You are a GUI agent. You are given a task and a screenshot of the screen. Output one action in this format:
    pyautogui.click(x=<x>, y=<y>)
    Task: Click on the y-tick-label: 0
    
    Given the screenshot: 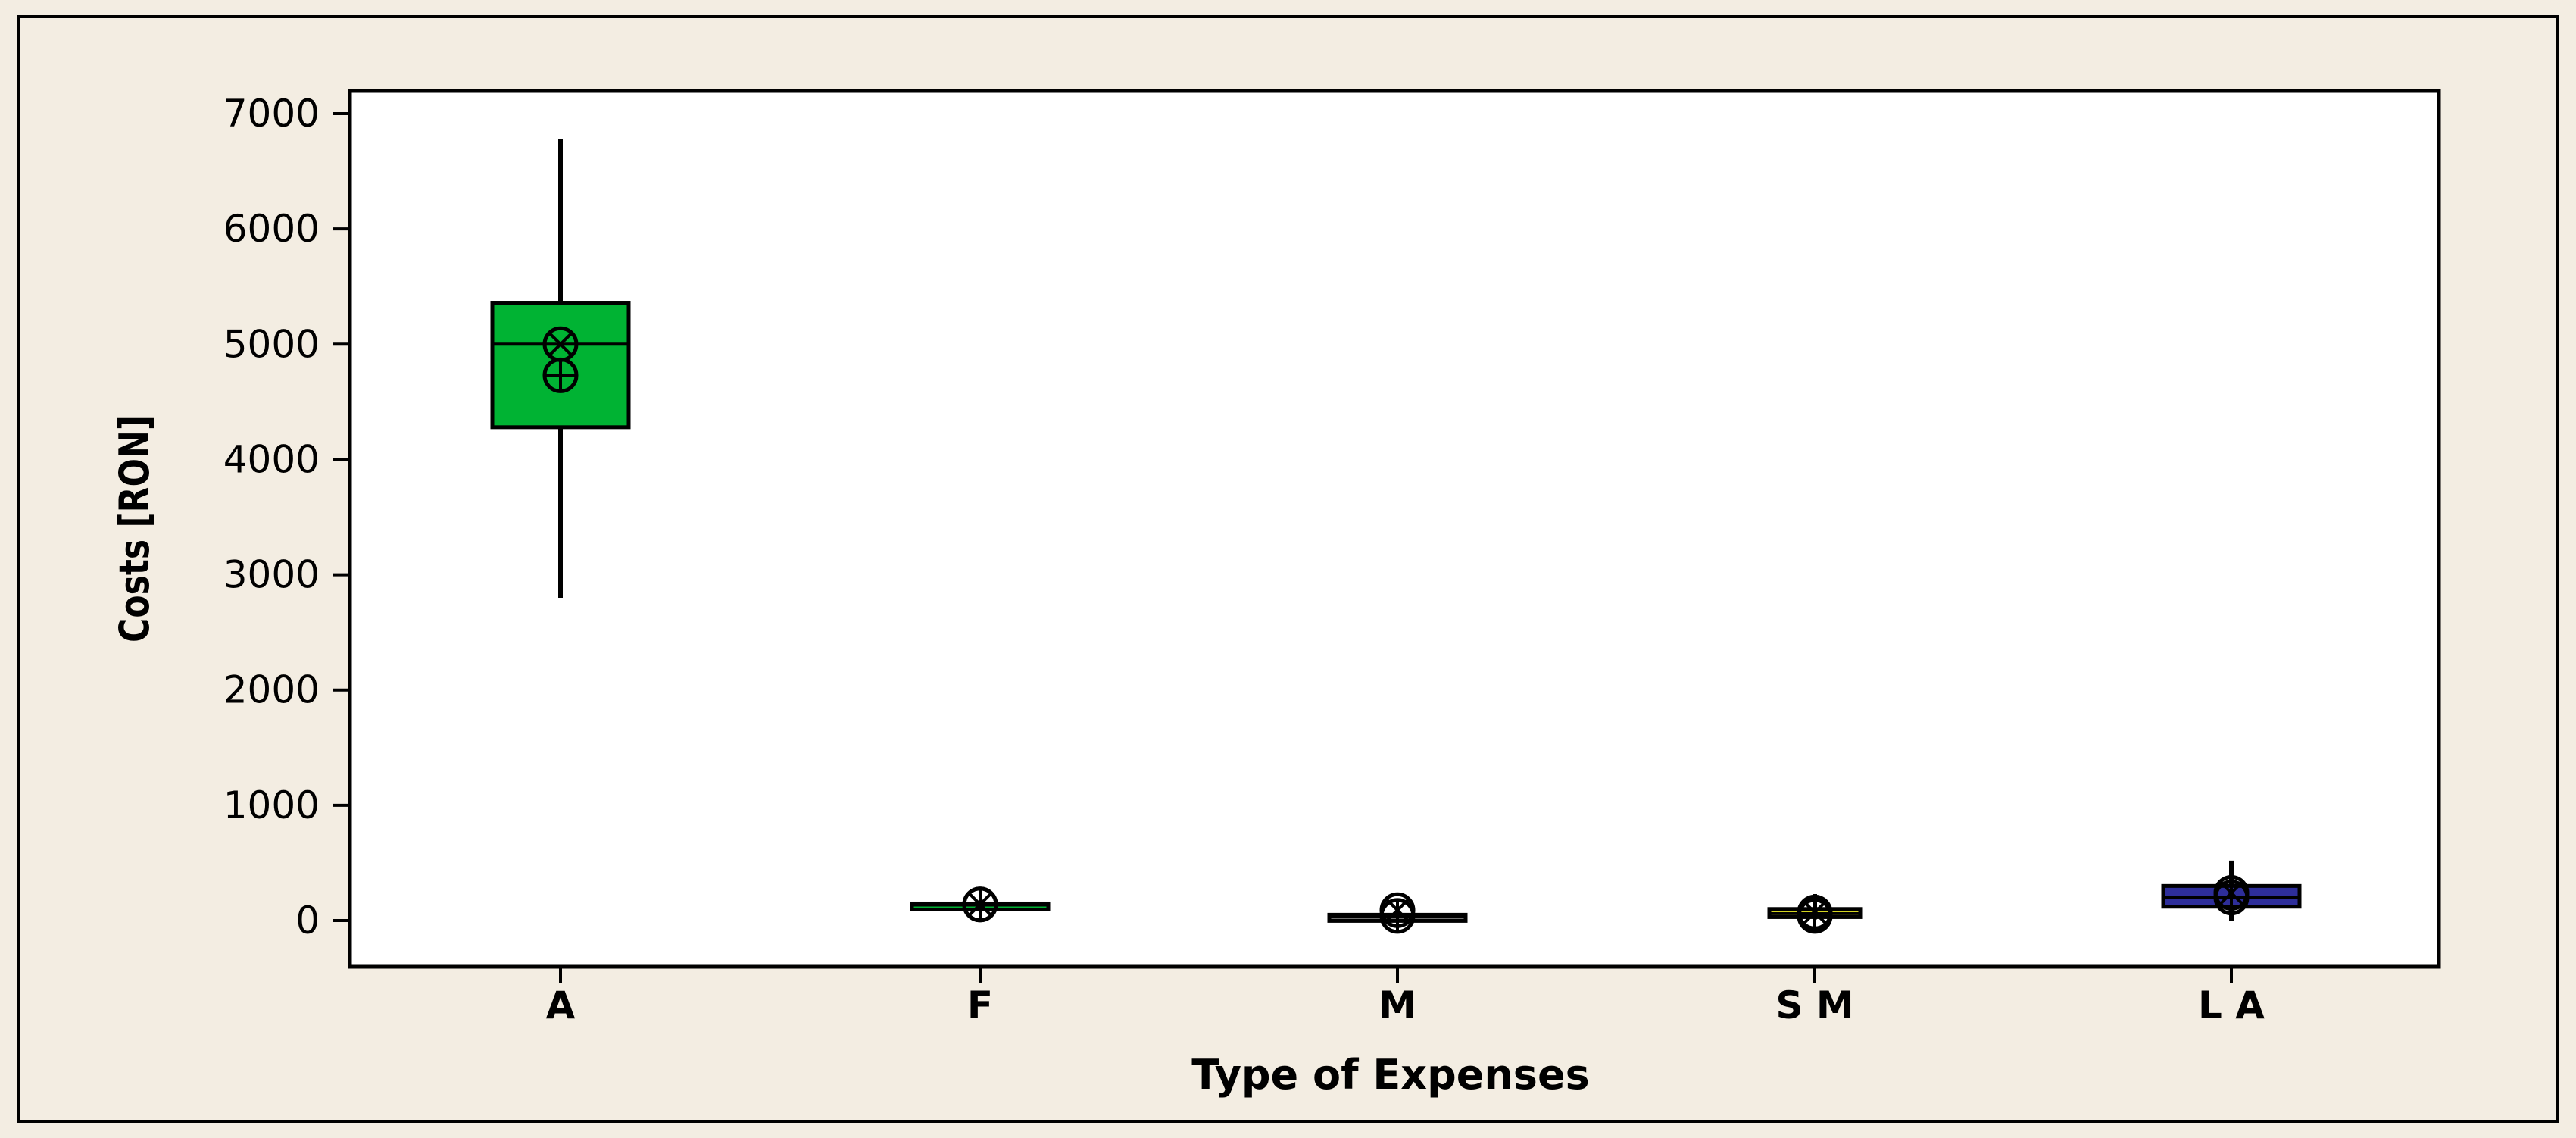 What is the action you would take?
    pyautogui.click(x=308, y=921)
    